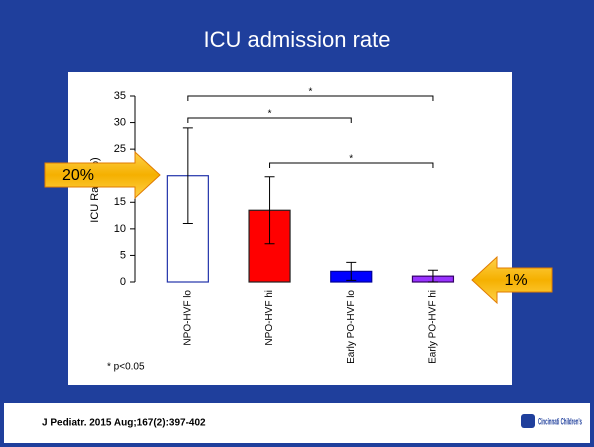 The height and width of the screenshot is (447, 594). Describe the element at coordinates (433, 327) in the screenshot. I see `x-tick-label: Early PO-HVF hi` at that location.